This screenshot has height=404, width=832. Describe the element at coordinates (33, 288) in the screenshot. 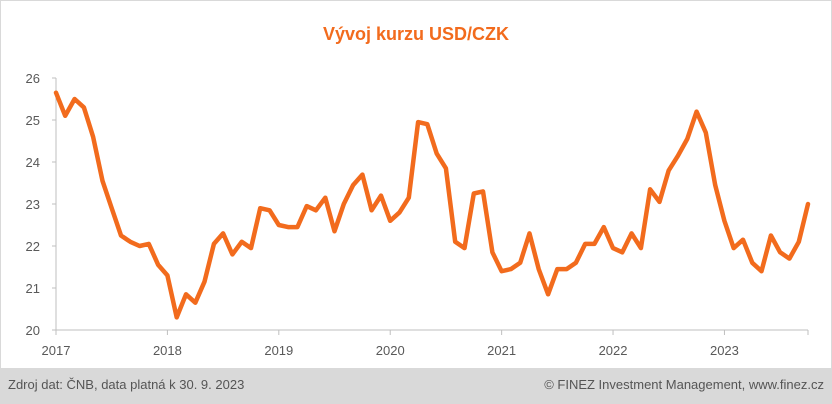

I see `y-tick-label: 21` at that location.